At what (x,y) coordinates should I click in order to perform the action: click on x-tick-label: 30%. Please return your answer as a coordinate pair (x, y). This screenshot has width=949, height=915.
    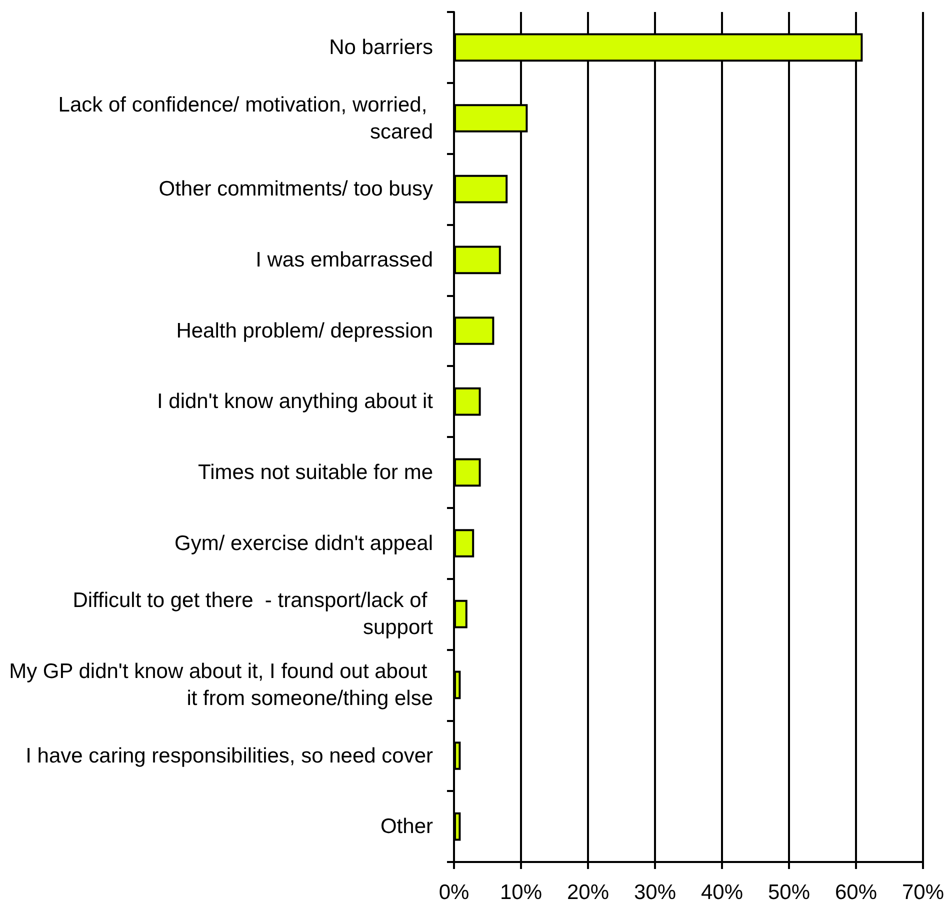
    Looking at the image, I should click on (655, 892).